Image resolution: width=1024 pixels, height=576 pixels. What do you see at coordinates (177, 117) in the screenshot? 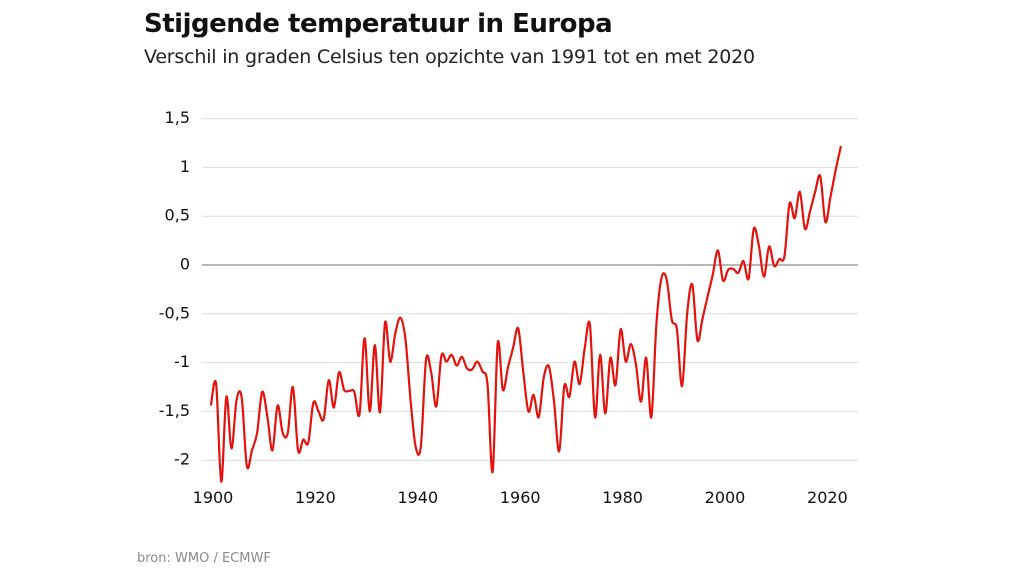
I see `y-tick-label: 1,5` at bounding box center [177, 117].